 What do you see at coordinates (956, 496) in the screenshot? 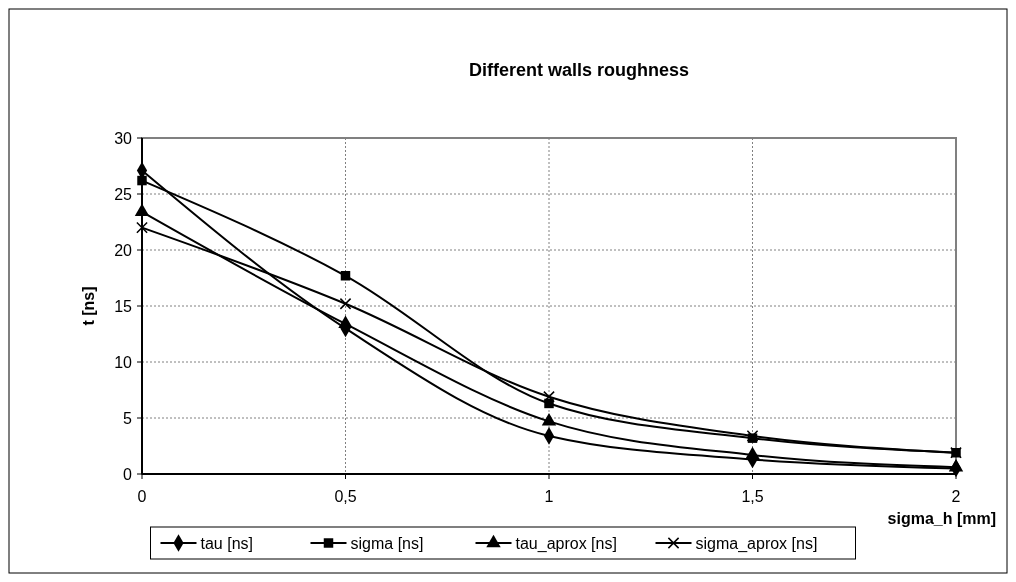
I see `x-tick-label: 2` at bounding box center [956, 496].